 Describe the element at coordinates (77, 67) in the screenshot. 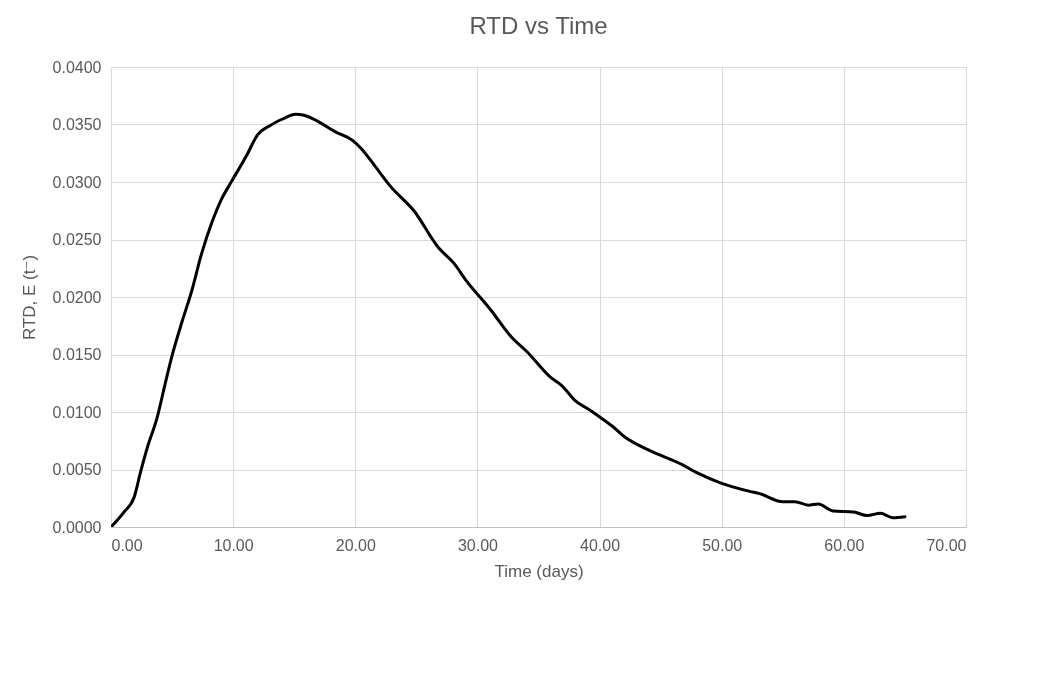

I see `y-tick-label: 0.0400` at that location.